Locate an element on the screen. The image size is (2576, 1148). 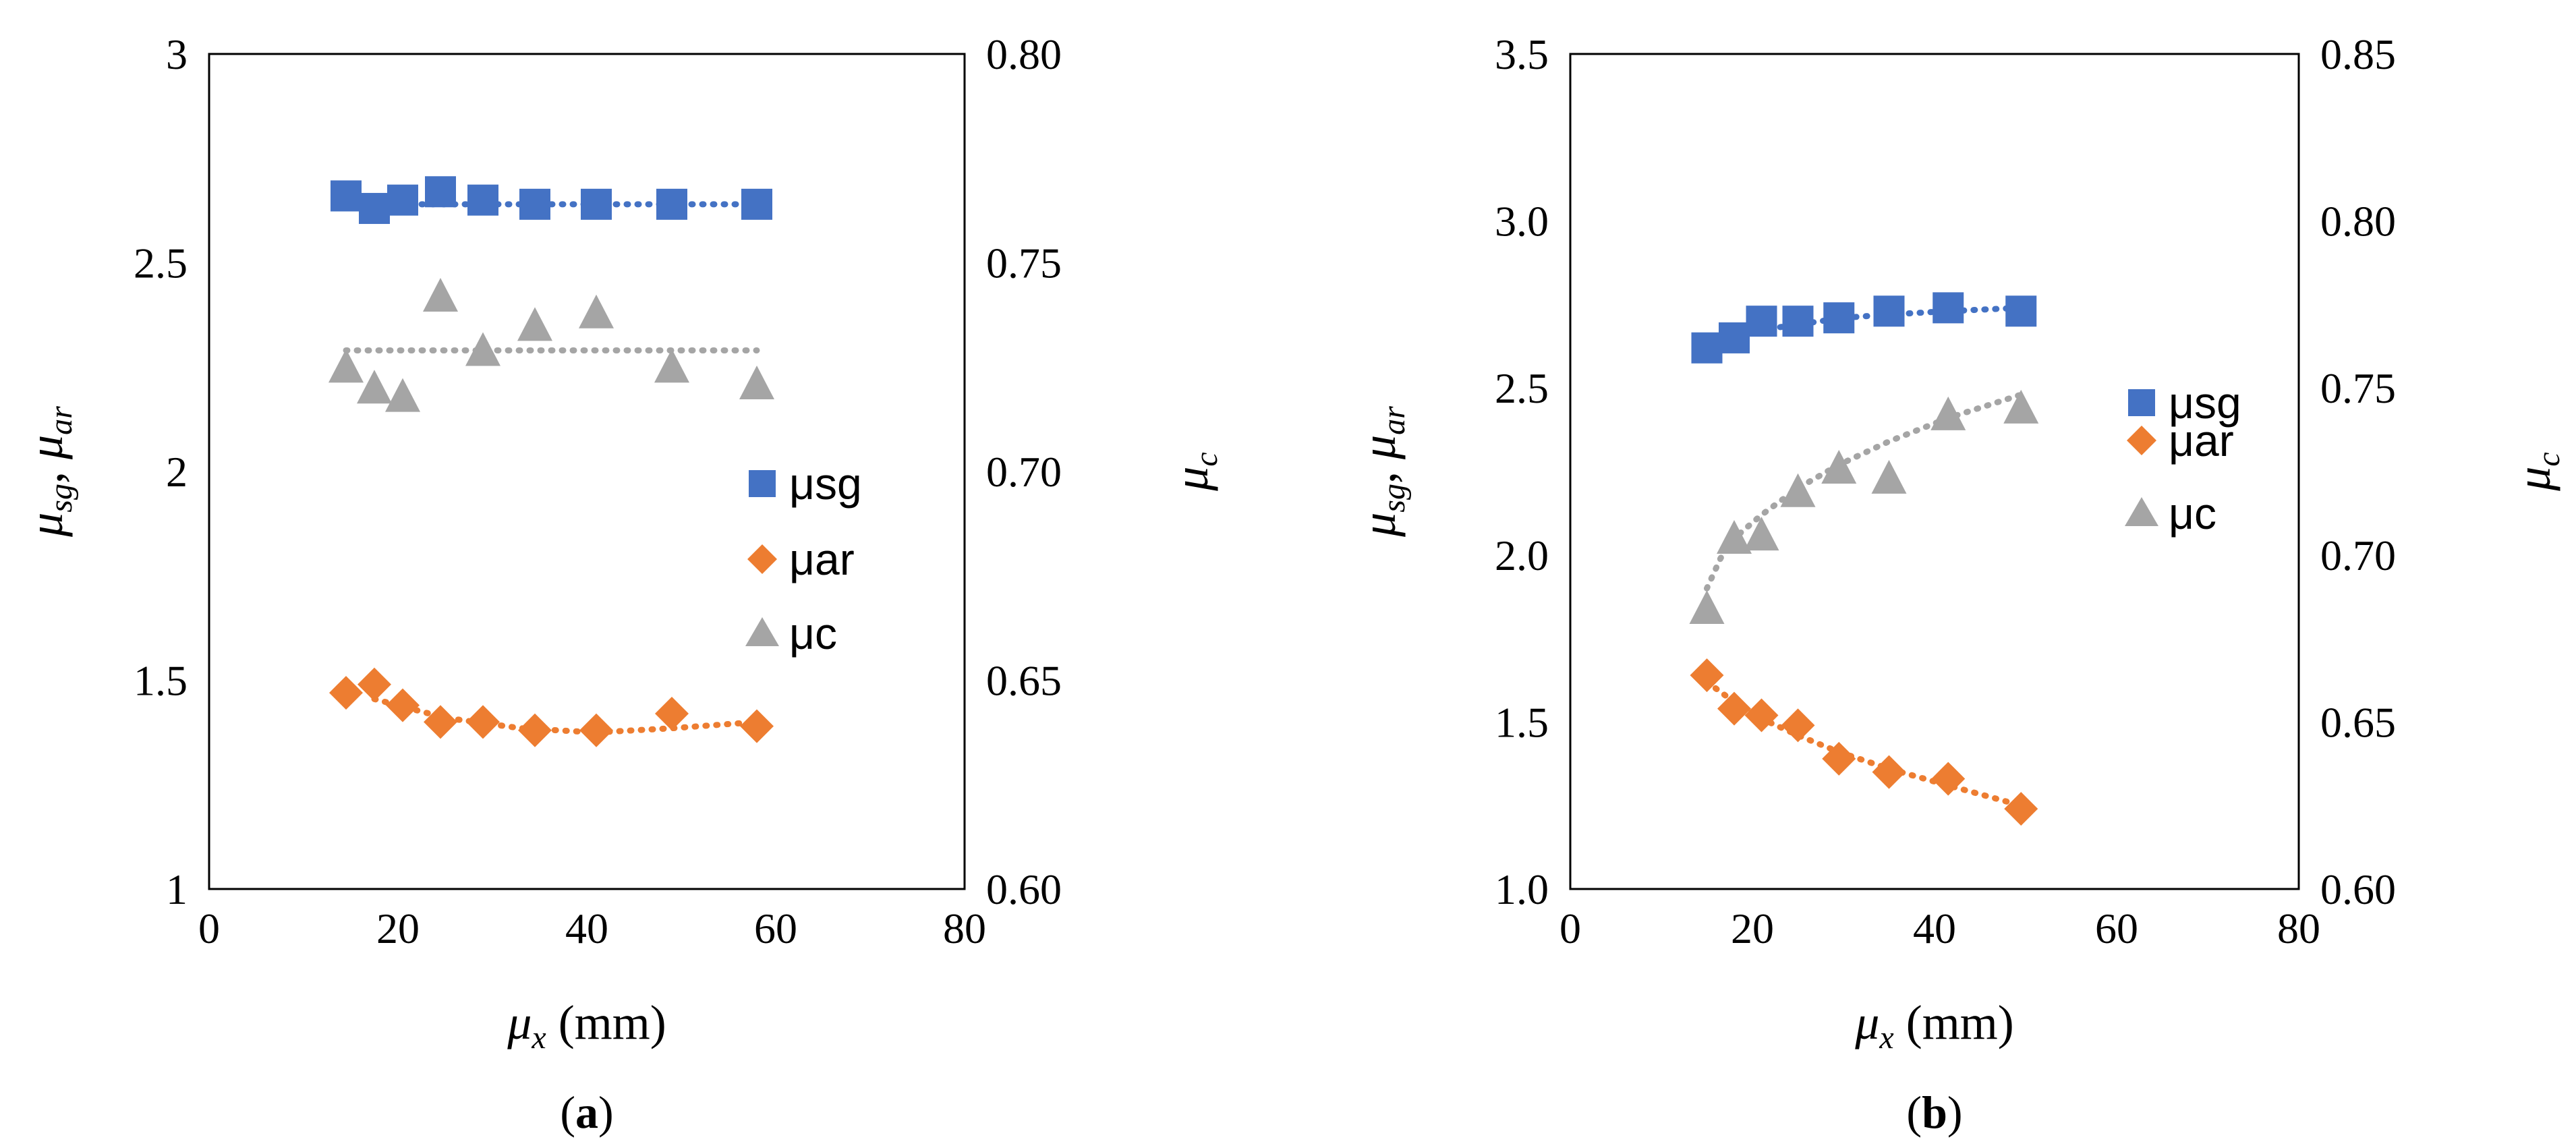
legend-a: μsg μar μc is located at coordinates (803, 558).